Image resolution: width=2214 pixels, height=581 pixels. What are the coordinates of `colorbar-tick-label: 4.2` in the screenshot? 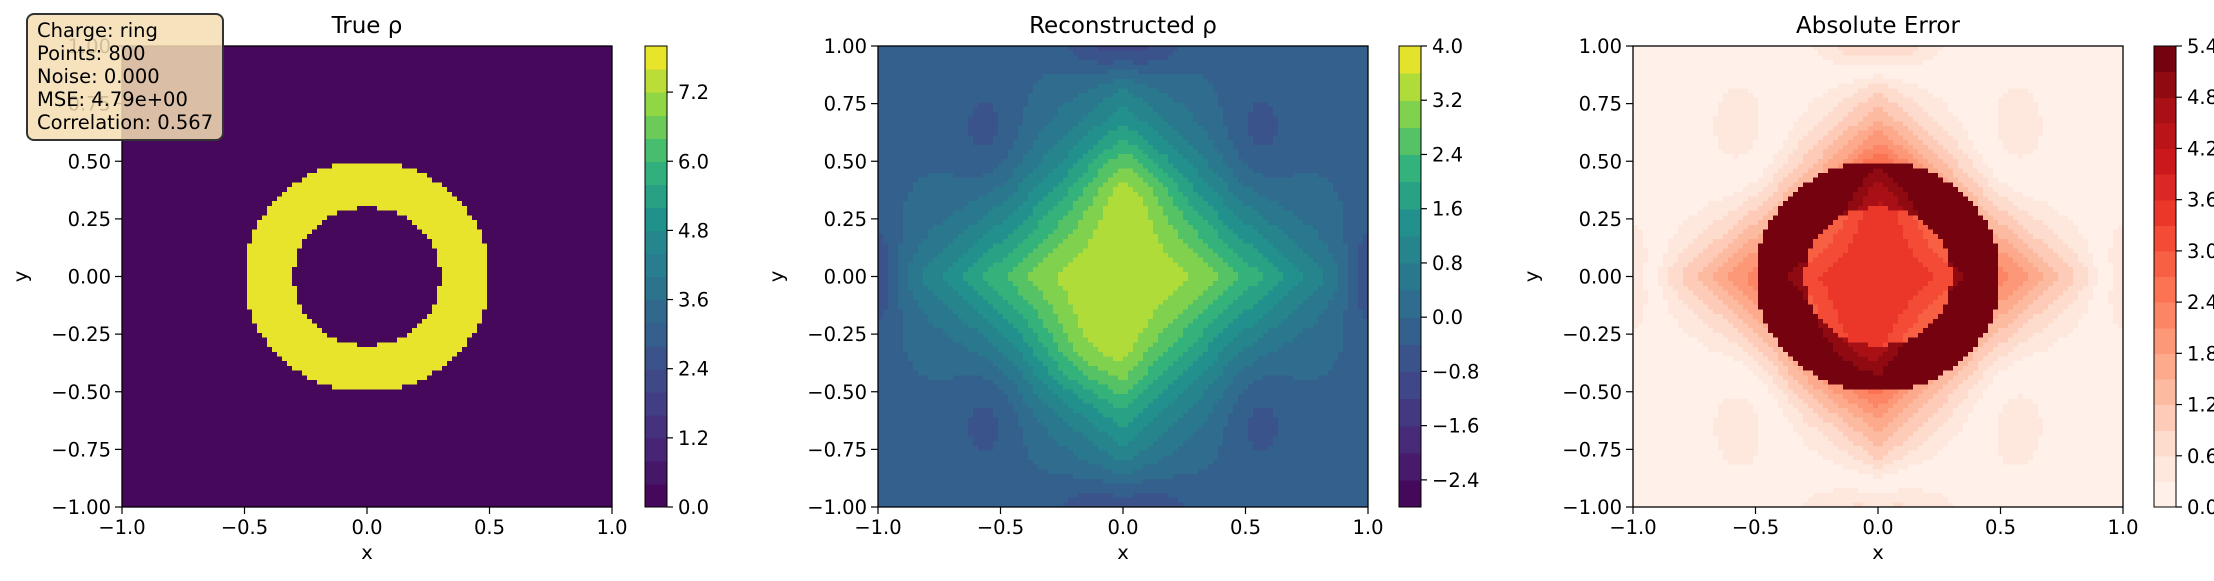 It's located at (2200, 148).